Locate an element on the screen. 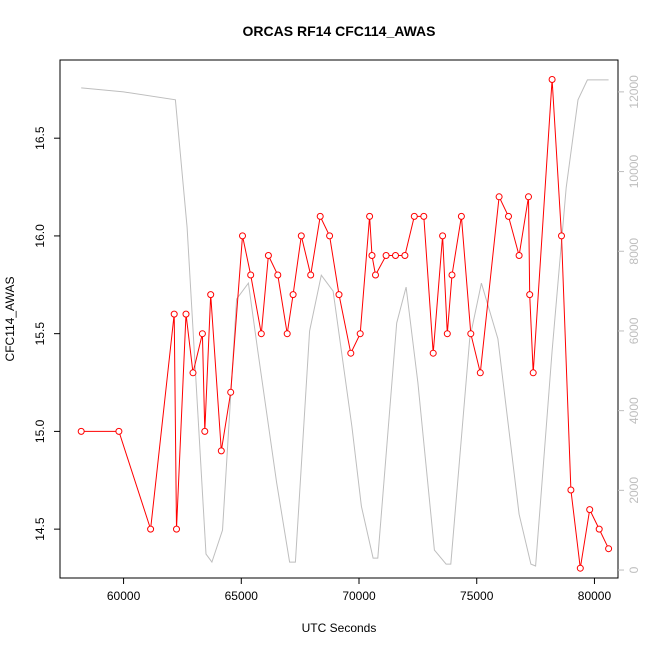 Image resolution: width=650 pixels, height=650 pixels. y2-tick-label: 10000 is located at coordinates (634, 172).